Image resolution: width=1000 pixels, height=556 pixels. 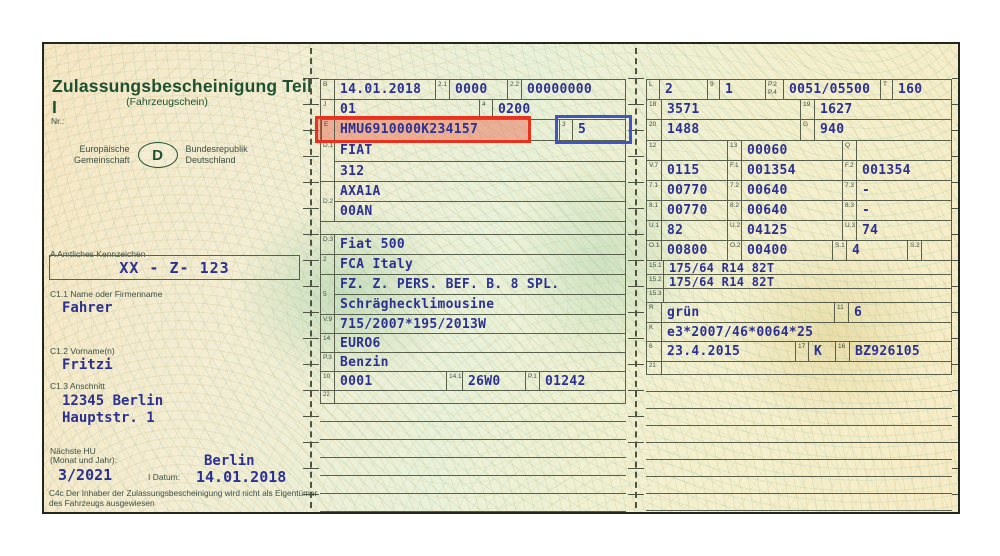 I want to click on field-label-v7: V.7, so click(x=654, y=170).